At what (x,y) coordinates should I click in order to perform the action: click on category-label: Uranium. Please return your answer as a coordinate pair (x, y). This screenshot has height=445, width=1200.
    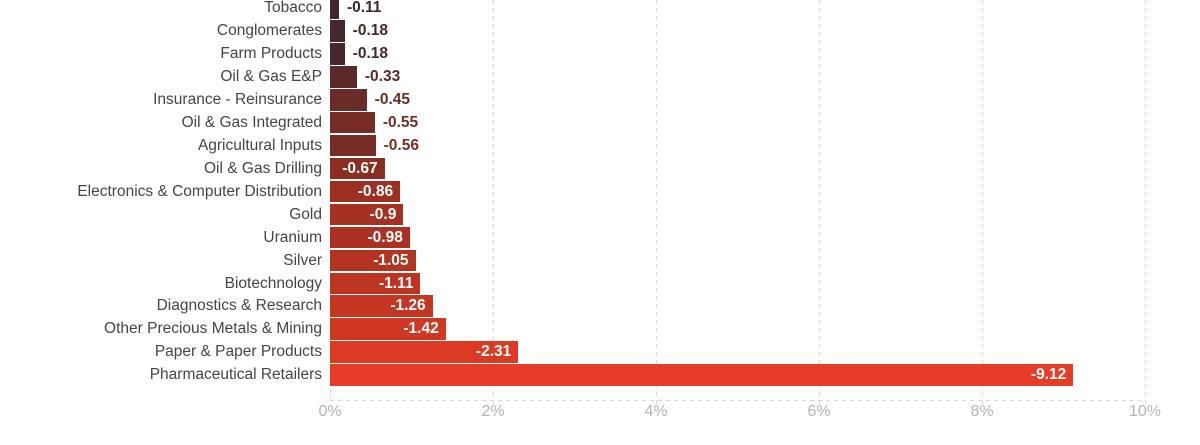
    Looking at the image, I should click on (292, 237).